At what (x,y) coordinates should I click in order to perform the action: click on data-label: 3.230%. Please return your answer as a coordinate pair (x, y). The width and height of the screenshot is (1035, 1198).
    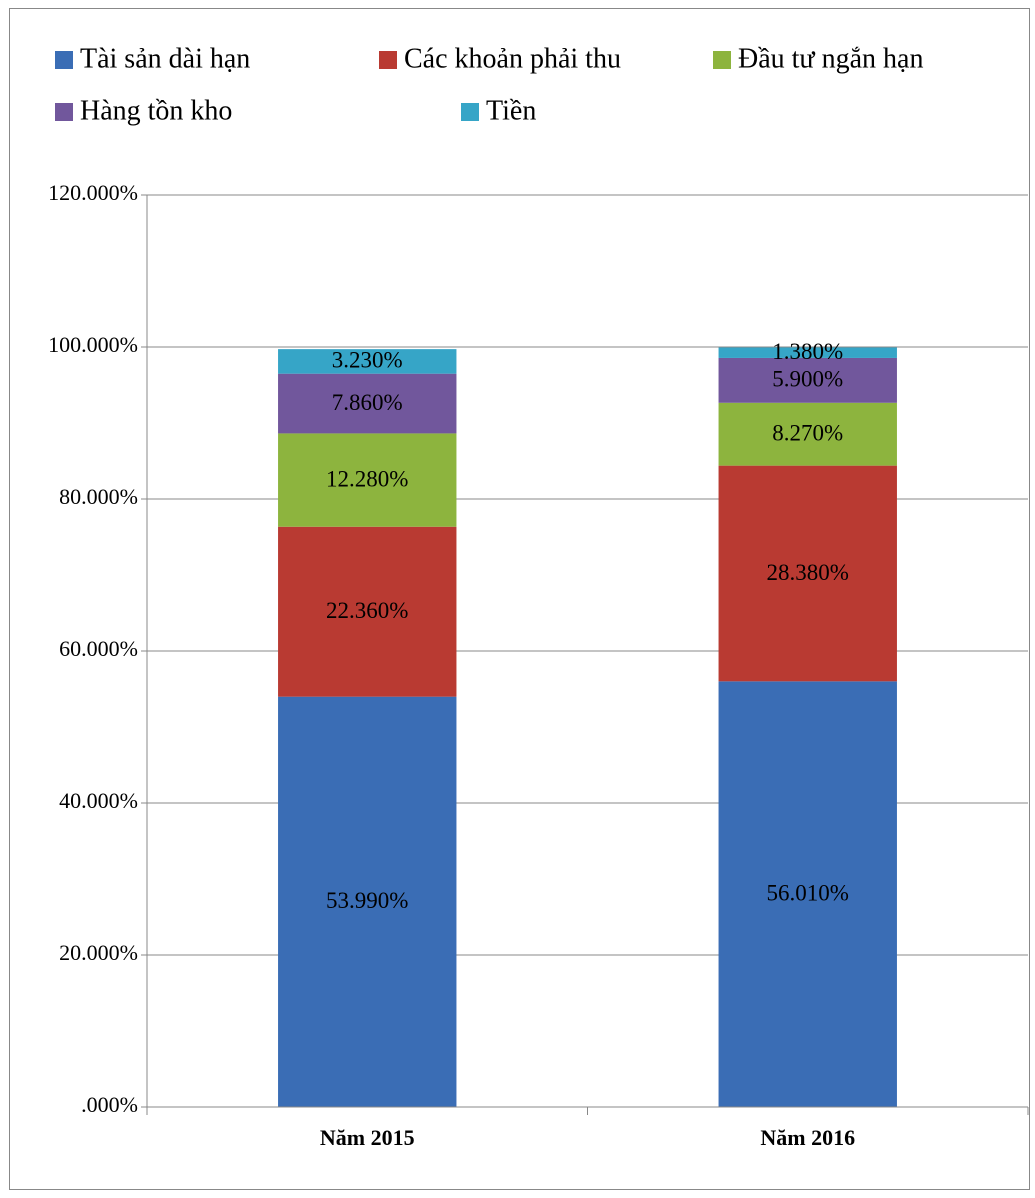
    Looking at the image, I should click on (367, 360).